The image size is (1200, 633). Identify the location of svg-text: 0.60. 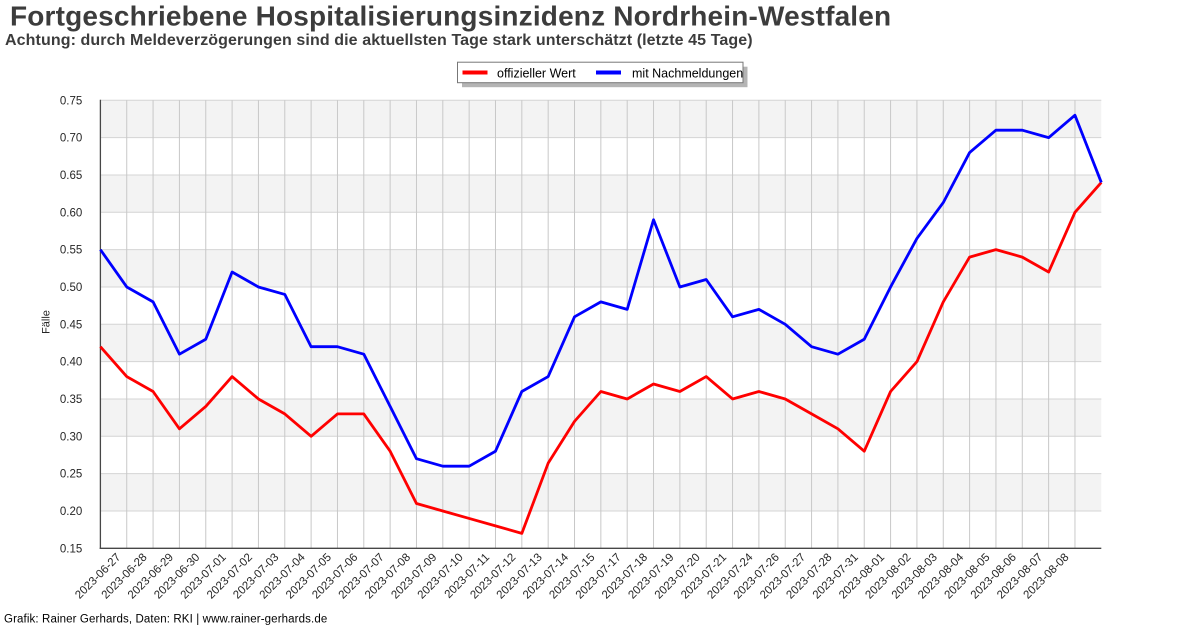
(71, 213).